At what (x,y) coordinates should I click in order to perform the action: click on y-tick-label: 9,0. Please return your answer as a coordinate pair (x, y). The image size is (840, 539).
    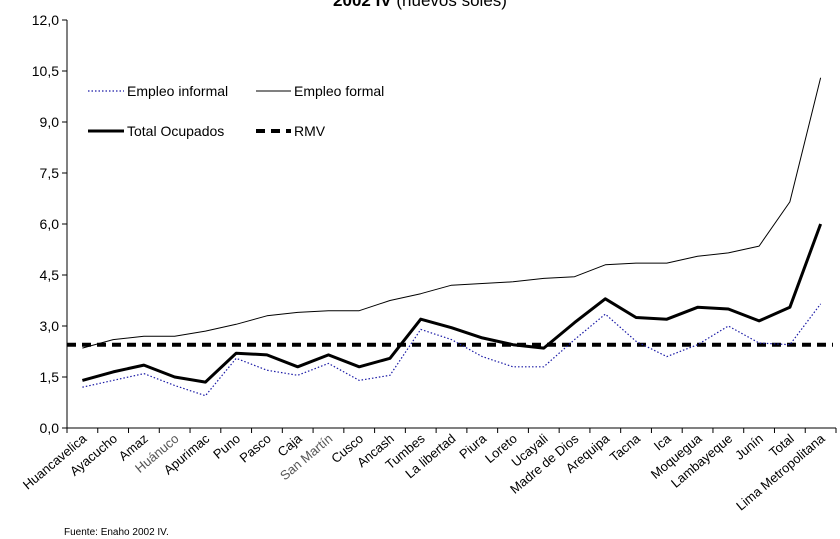
    Looking at the image, I should click on (50, 122).